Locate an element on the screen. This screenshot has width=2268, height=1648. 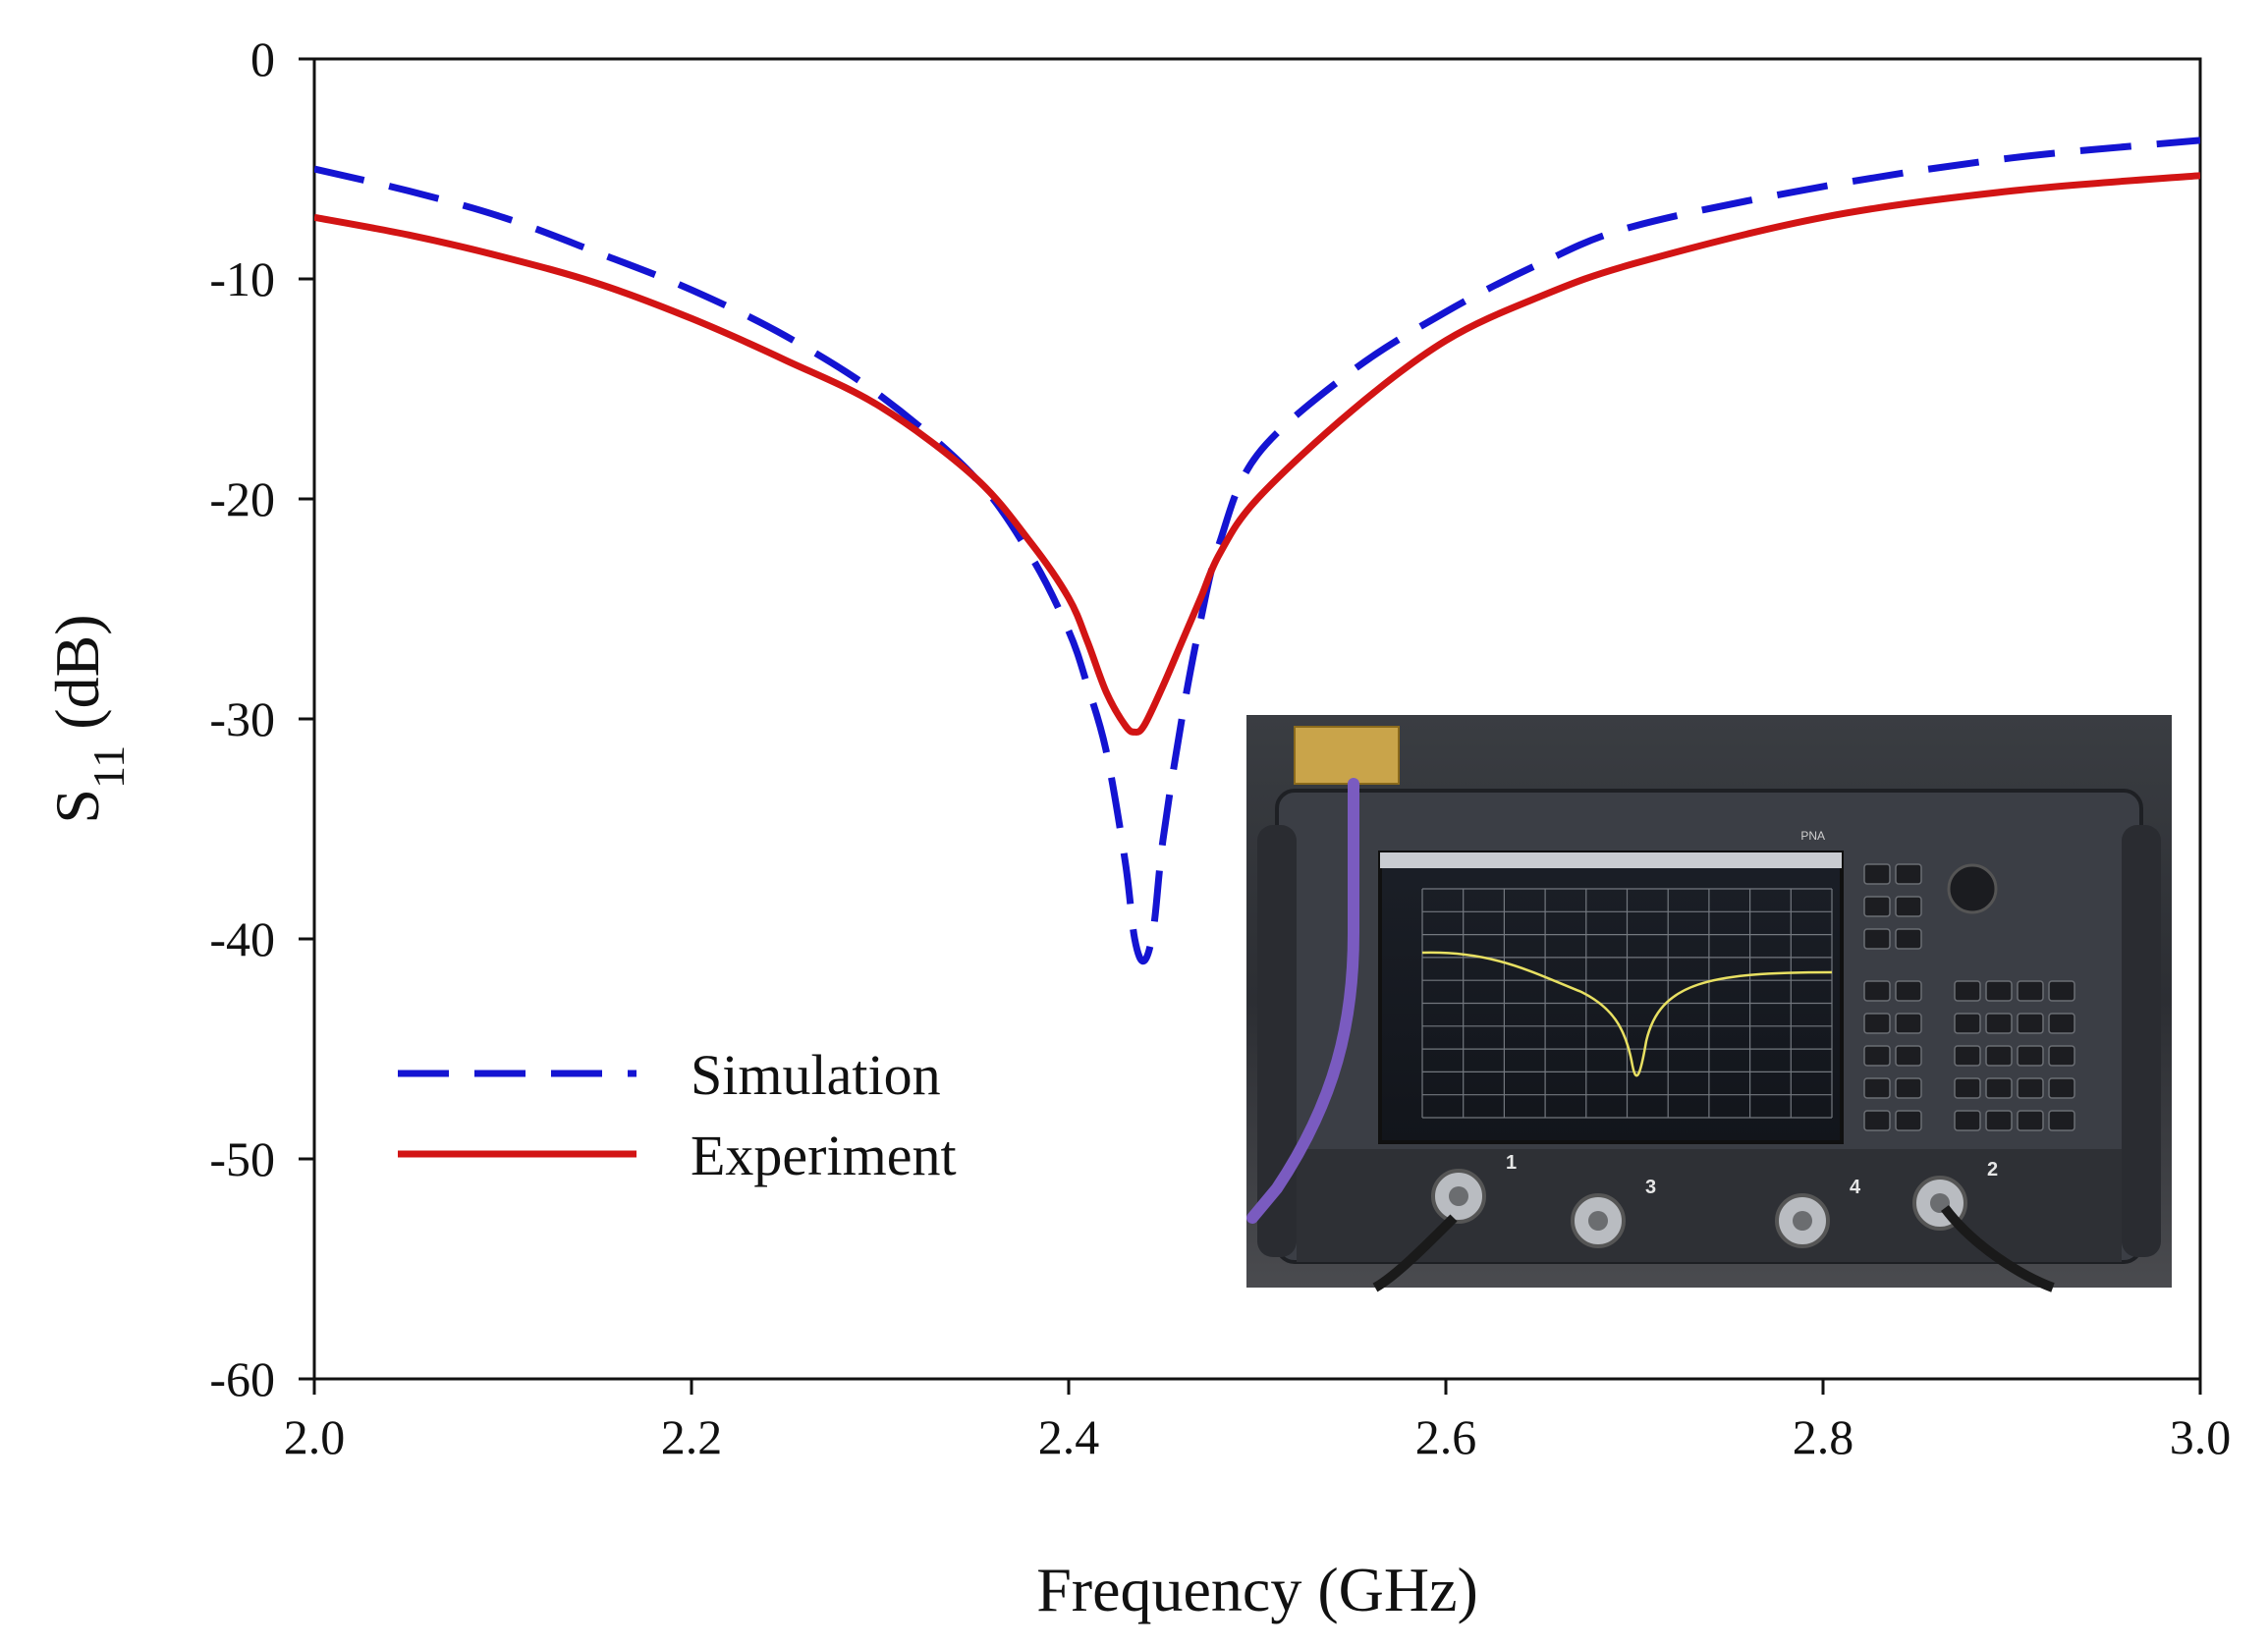
analyzer-right-handle is located at coordinates (2141, 1041).